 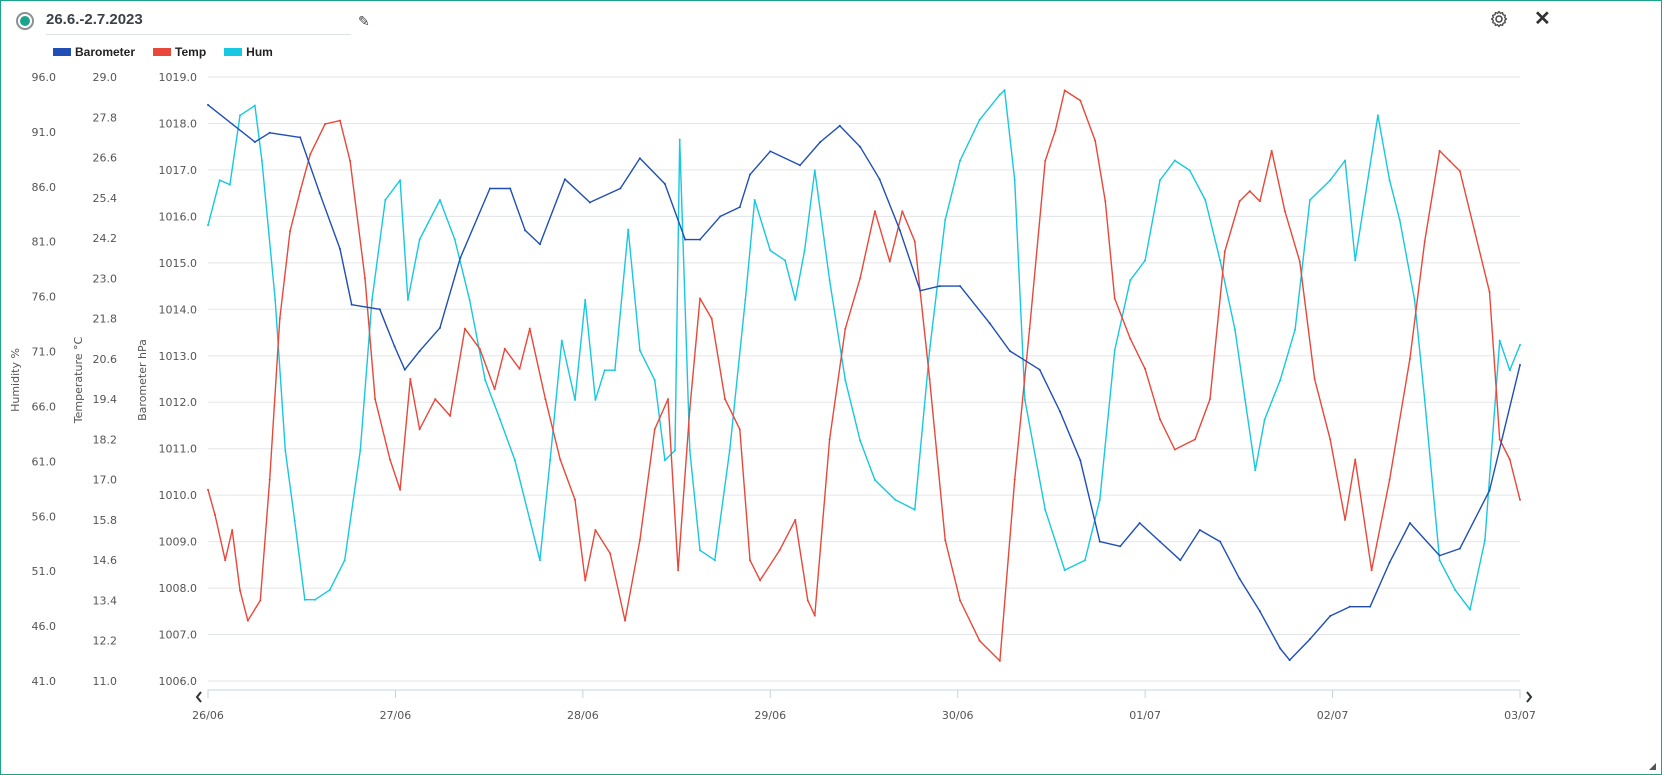 I want to click on legend-item-hum: Hum, so click(x=248, y=52).